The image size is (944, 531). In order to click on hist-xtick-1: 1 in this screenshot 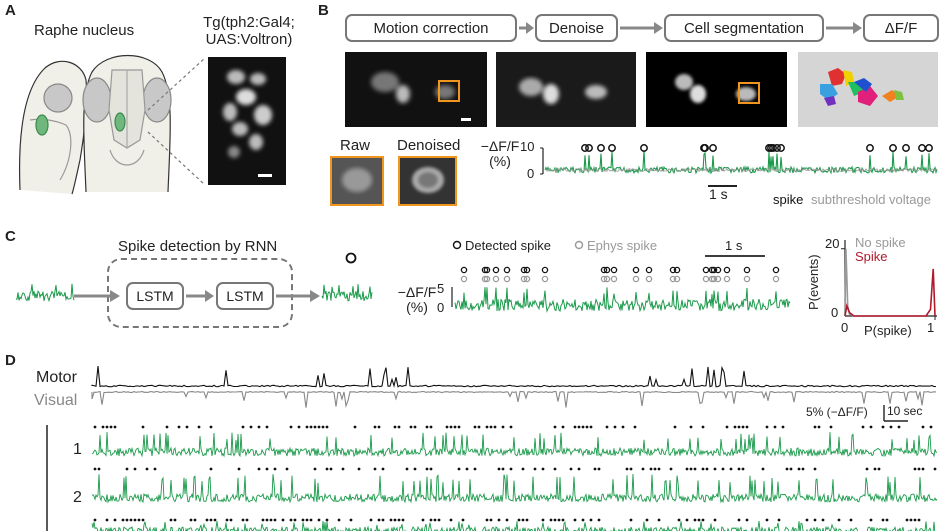, I will do `click(931, 327)`.